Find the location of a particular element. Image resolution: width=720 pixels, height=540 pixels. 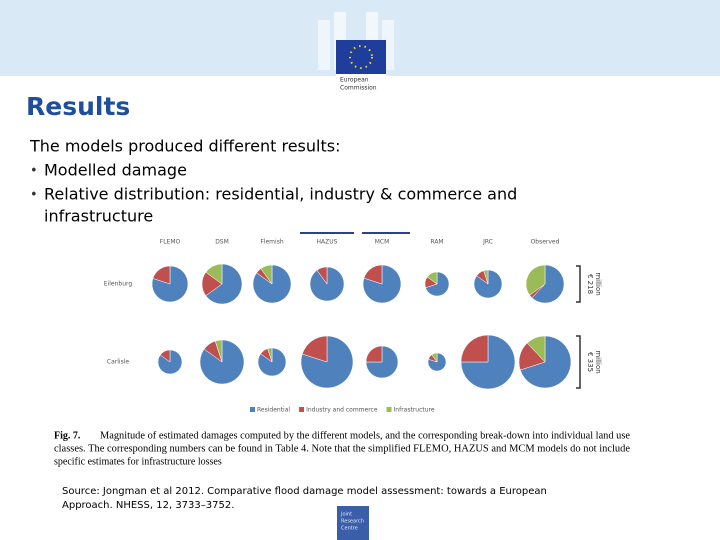

logo-text: European is located at coordinates (354, 80).